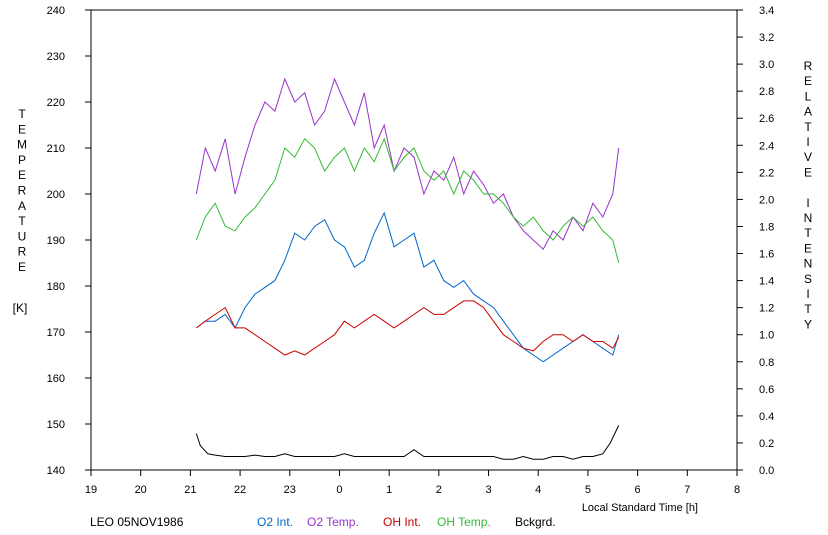  Describe the element at coordinates (808, 157) in the screenshot. I see `y-right-label-letter: V` at that location.